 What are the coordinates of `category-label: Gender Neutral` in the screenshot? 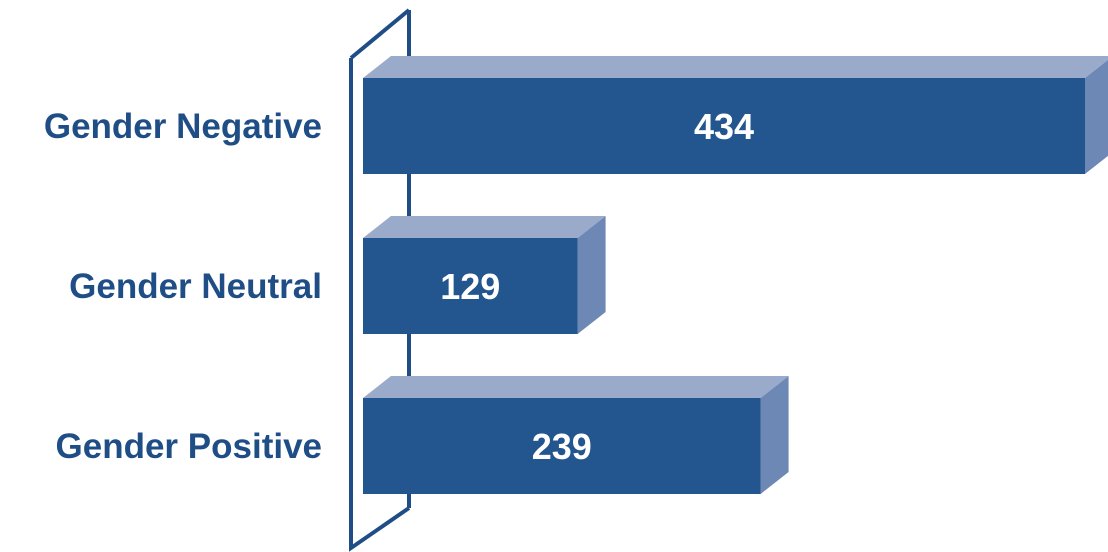 It's located at (195, 286).